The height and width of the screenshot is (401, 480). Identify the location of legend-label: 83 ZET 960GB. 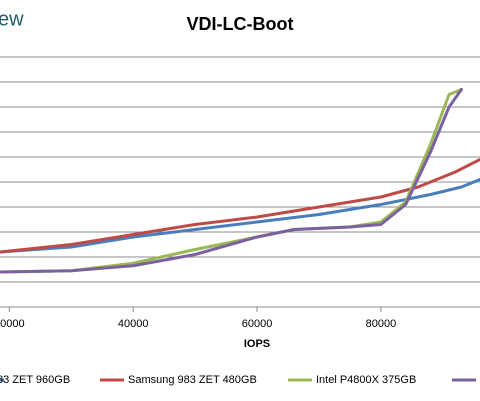
(35, 380).